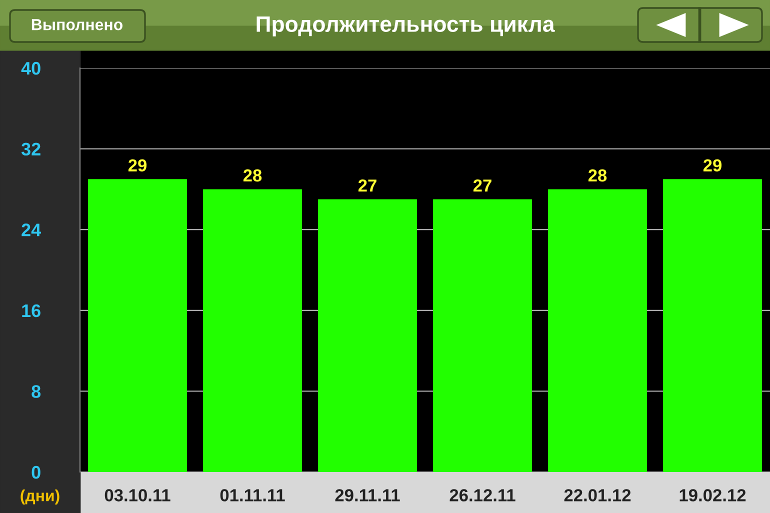 The width and height of the screenshot is (770, 513). Describe the element at coordinates (31, 311) in the screenshot. I see `y-tick-label: 16` at that location.